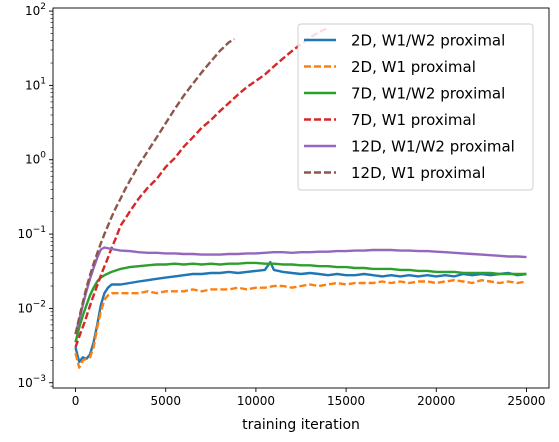 Image resolution: width=559 pixels, height=442 pixels. I want to click on y-tick-label: 10¹, so click(35, 84).